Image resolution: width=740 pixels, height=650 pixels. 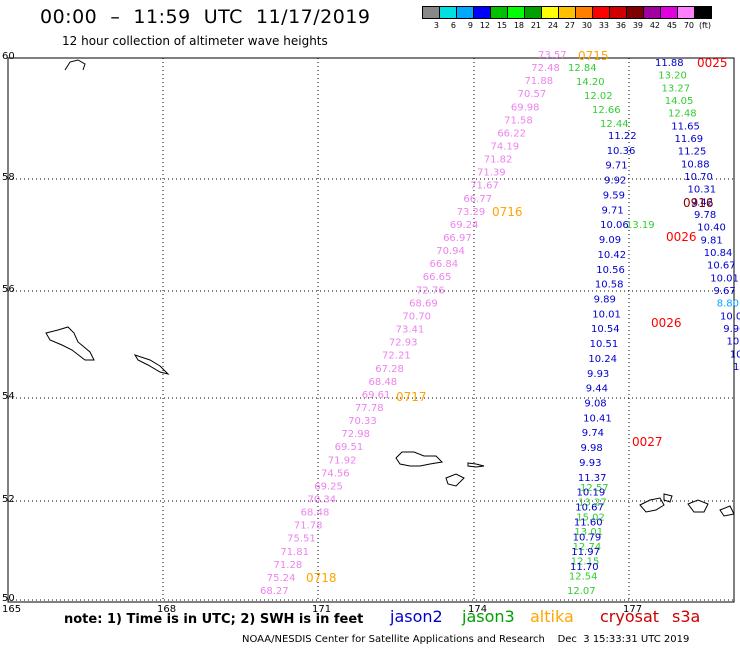 I want to click on cryosat-swh-value: 69.24, so click(x=464, y=225).